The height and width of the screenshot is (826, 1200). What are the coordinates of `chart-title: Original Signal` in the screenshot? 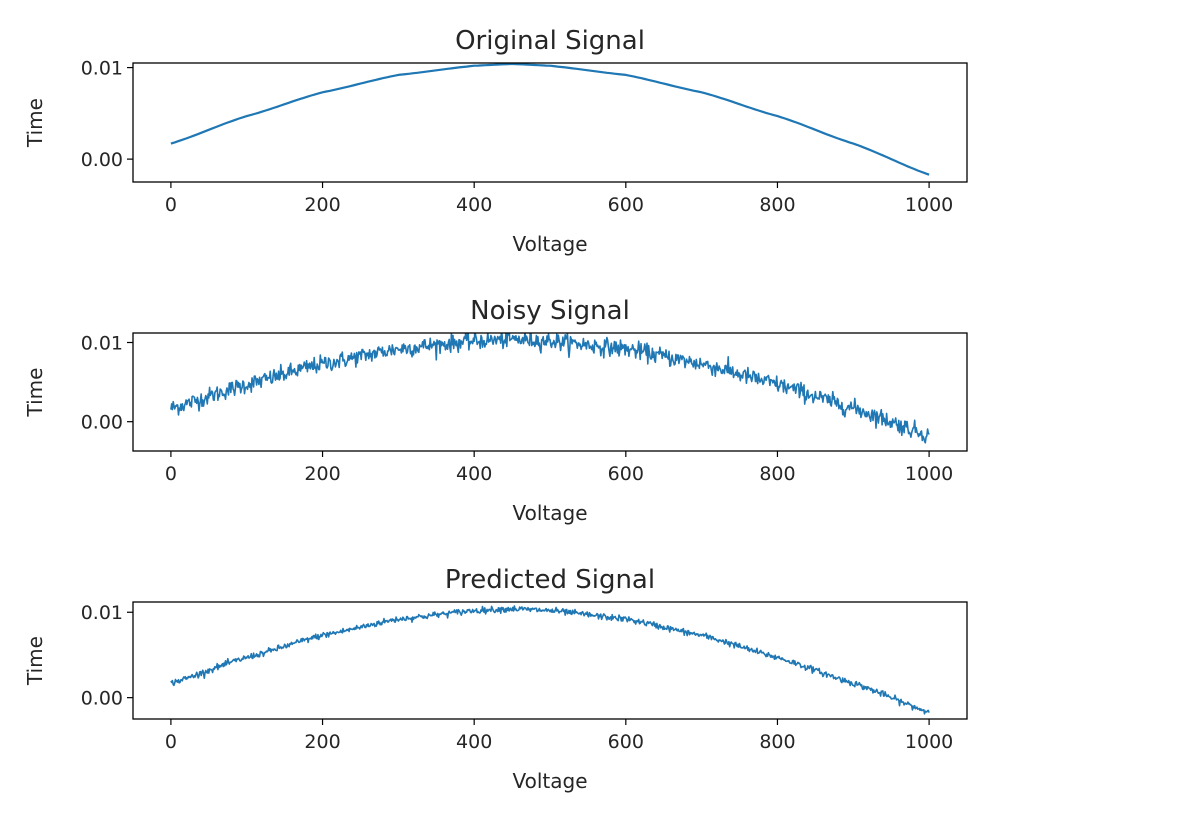 It's located at (550, 41).